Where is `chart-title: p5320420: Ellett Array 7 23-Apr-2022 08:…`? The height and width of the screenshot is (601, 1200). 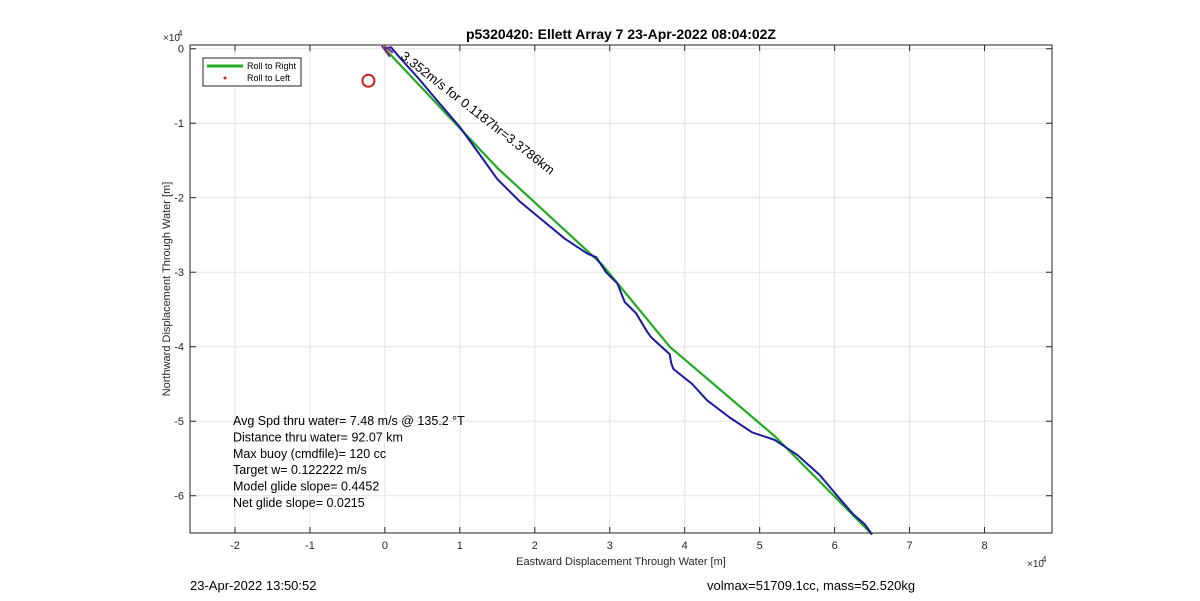 chart-title: p5320420: Ellett Array 7 23-Apr-2022 08:… is located at coordinates (621, 34).